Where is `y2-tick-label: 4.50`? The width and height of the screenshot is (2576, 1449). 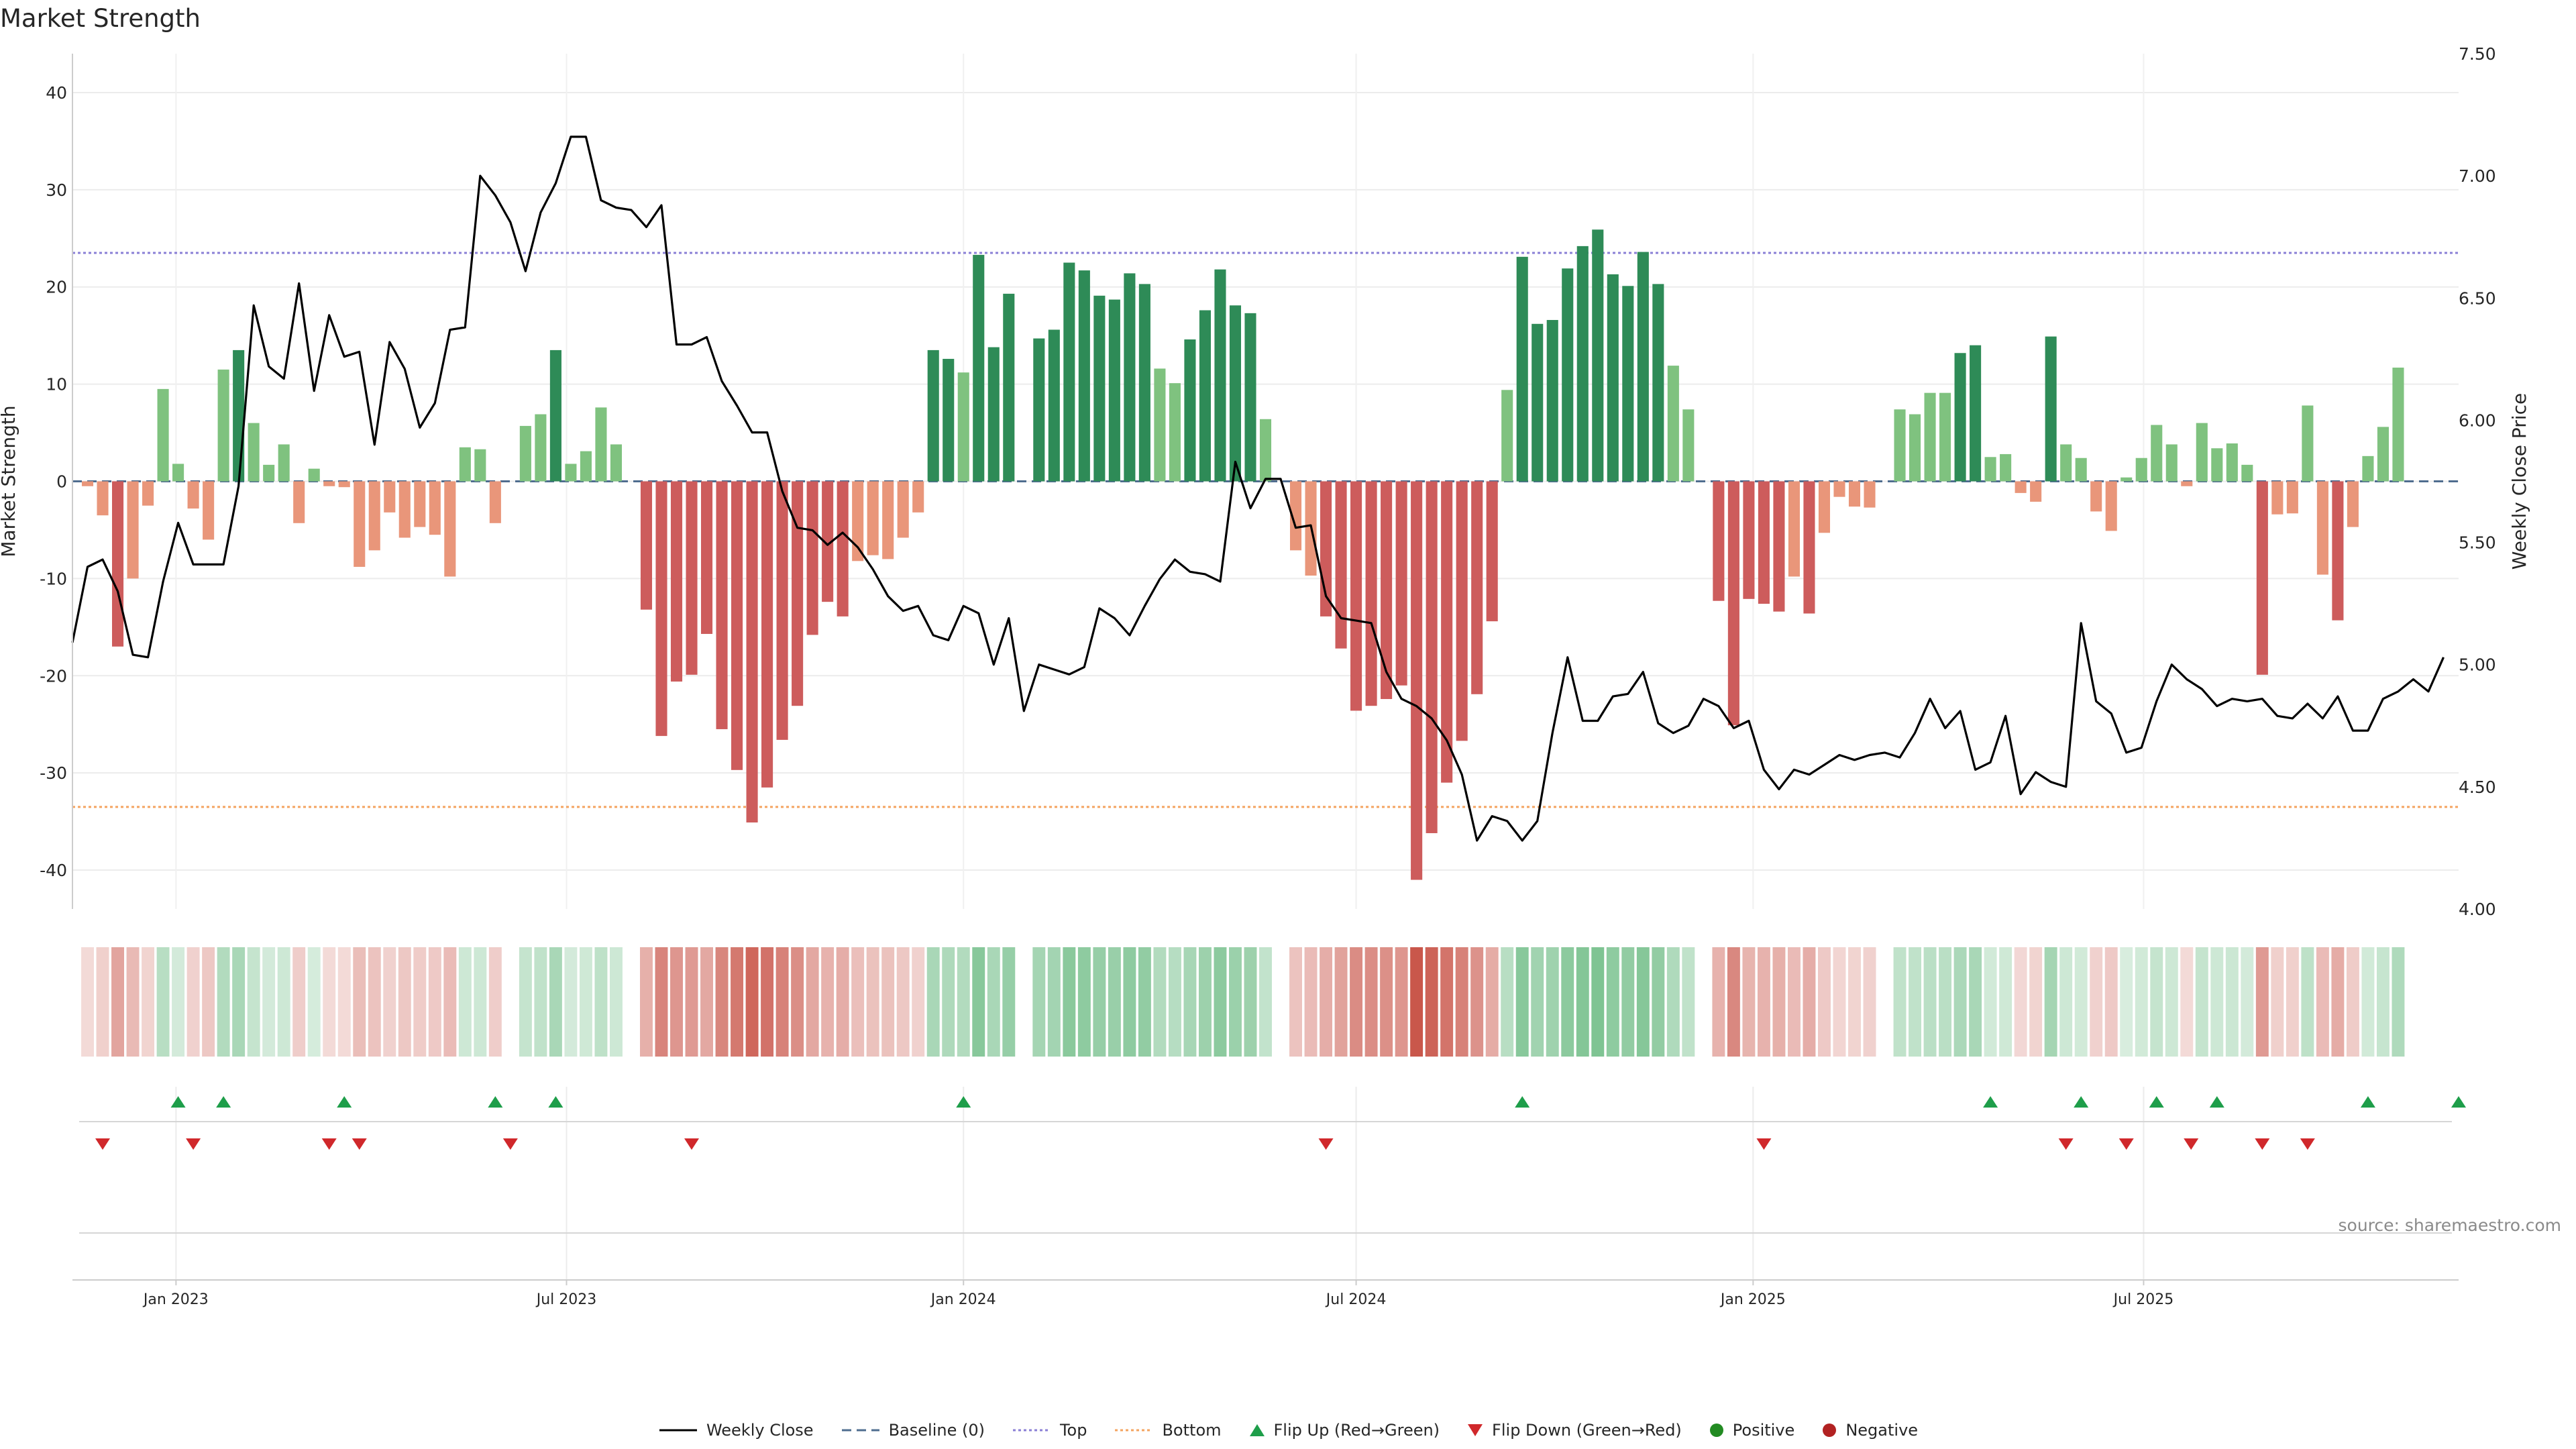
y2-tick-label: 4.50 is located at coordinates (2477, 787).